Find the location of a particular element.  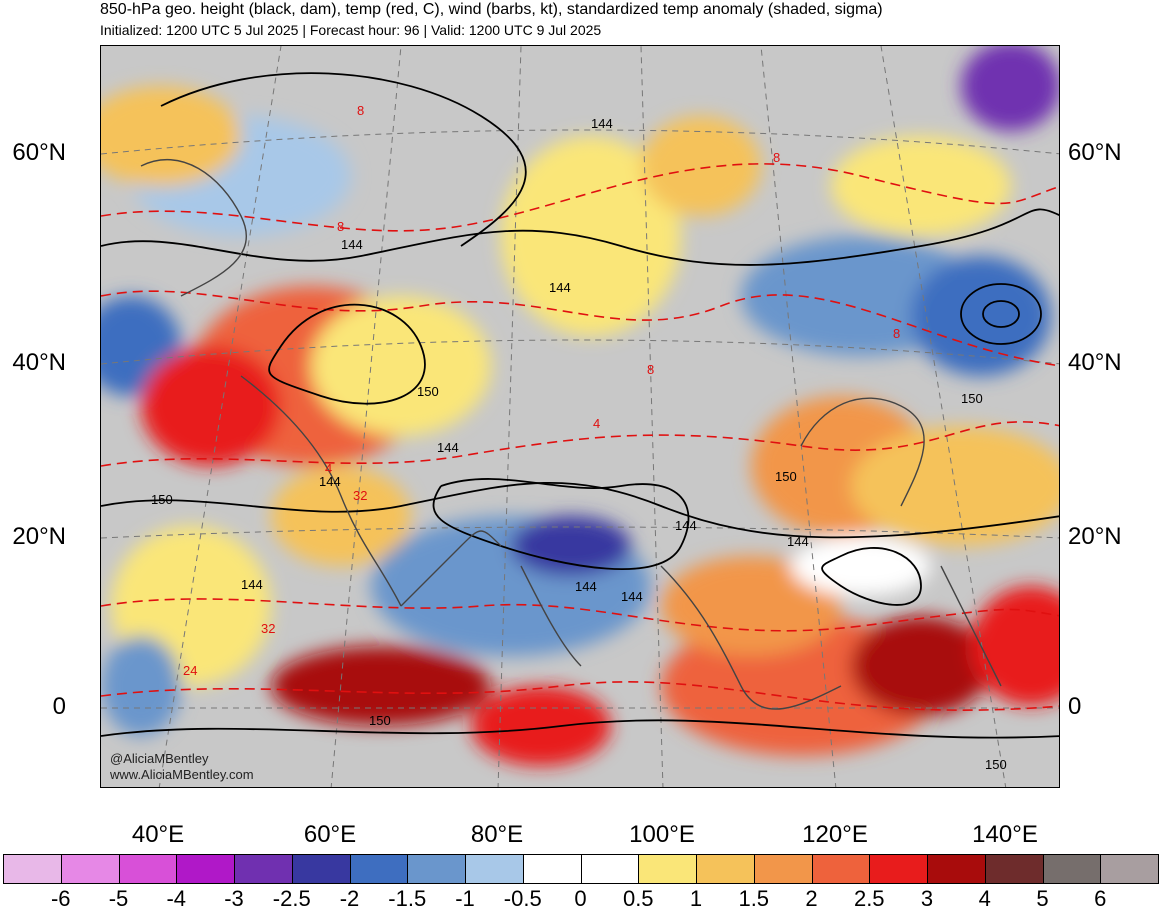

lon-label: 40°E is located at coordinates (158, 834).